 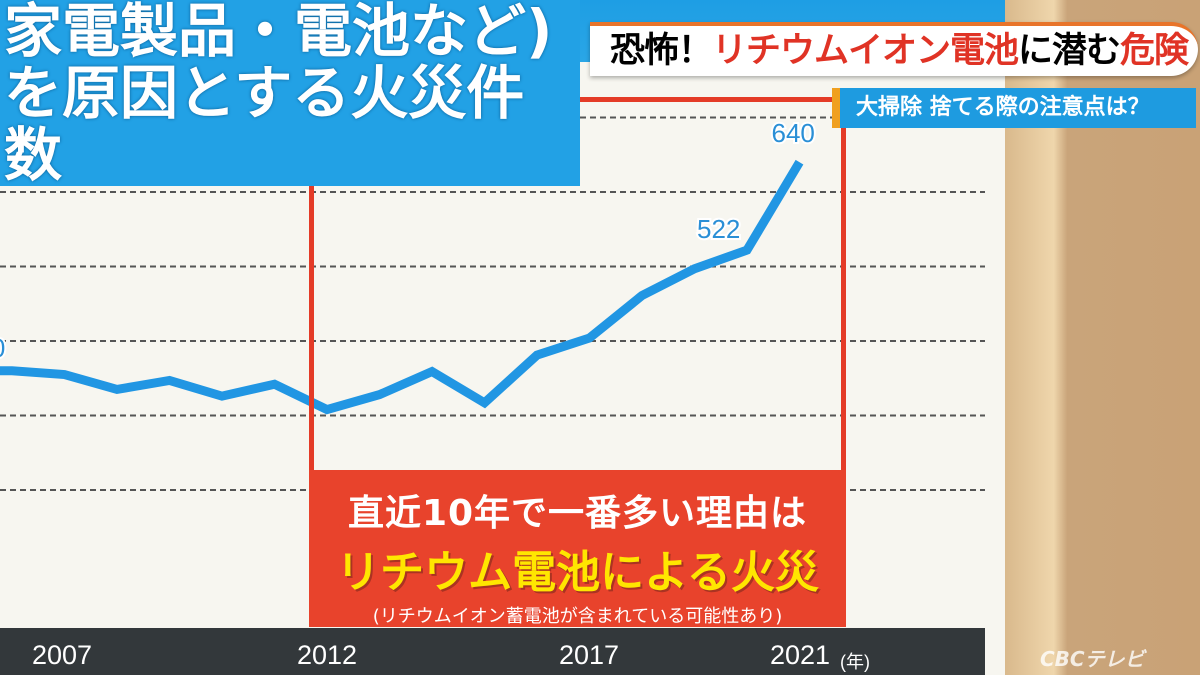 I want to click on x-axis-band, so click(x=492, y=651).